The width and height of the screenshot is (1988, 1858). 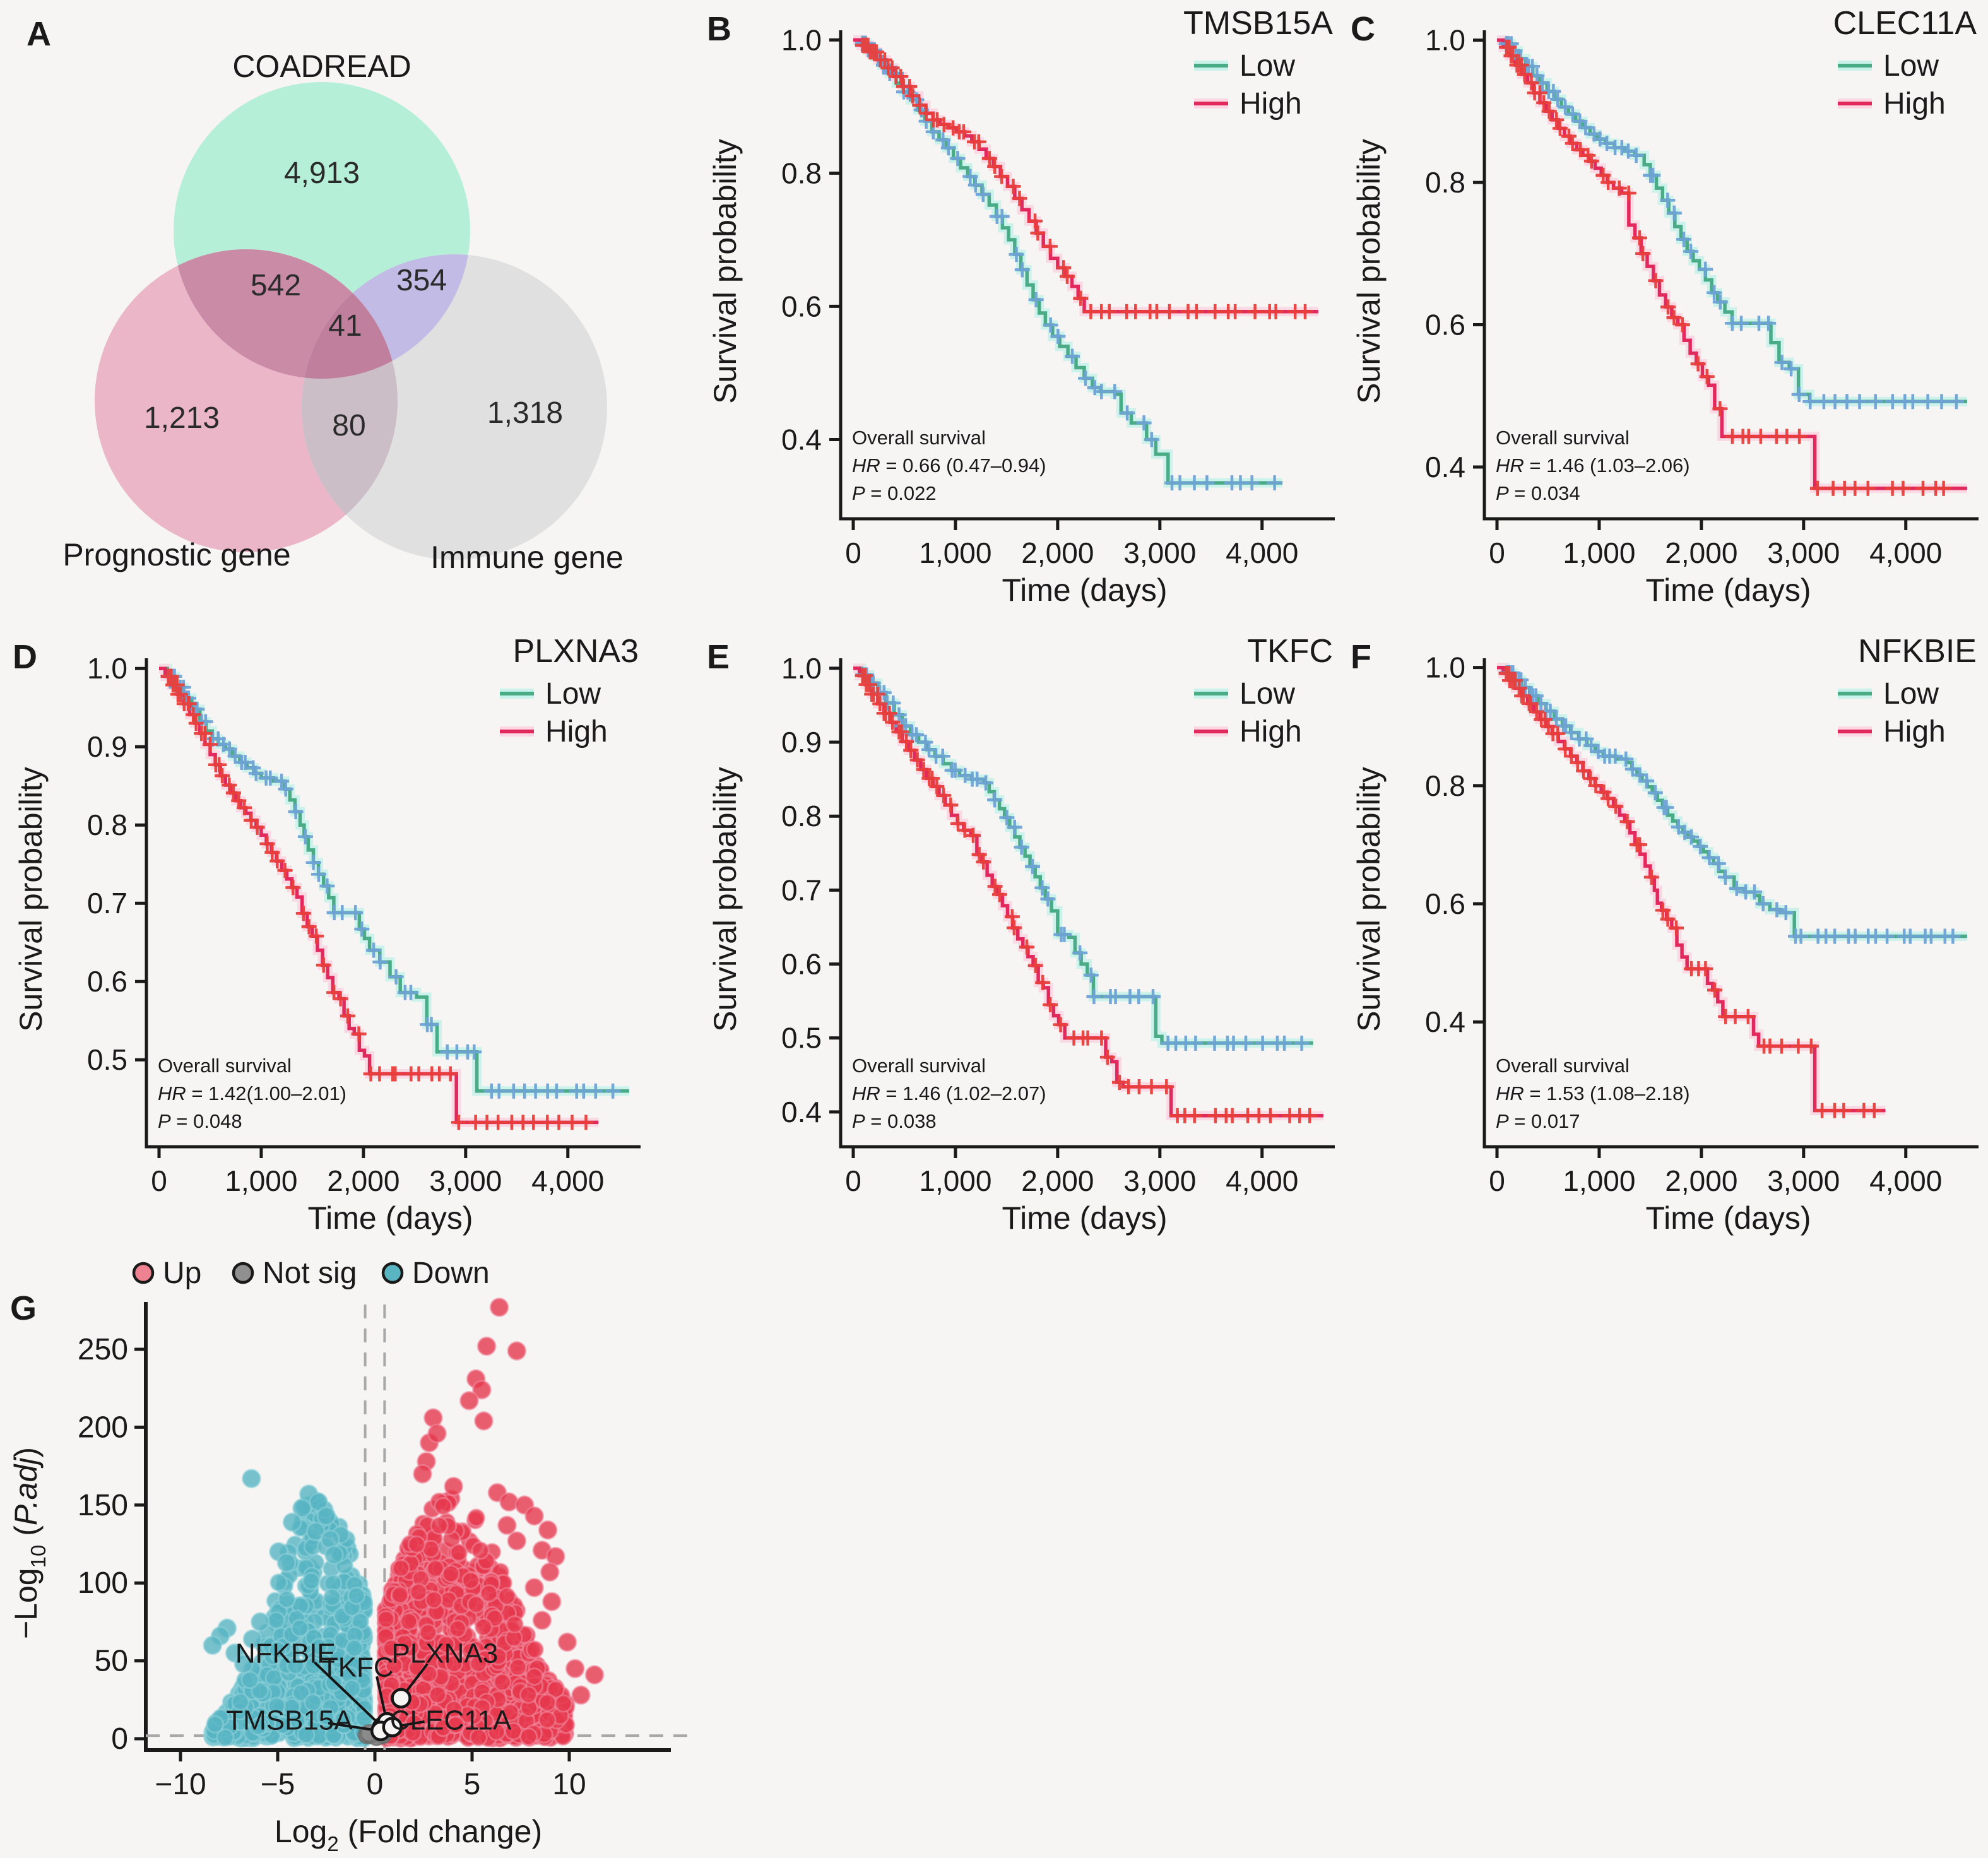 I want to click on x-tick-label: −5, so click(x=278, y=1784).